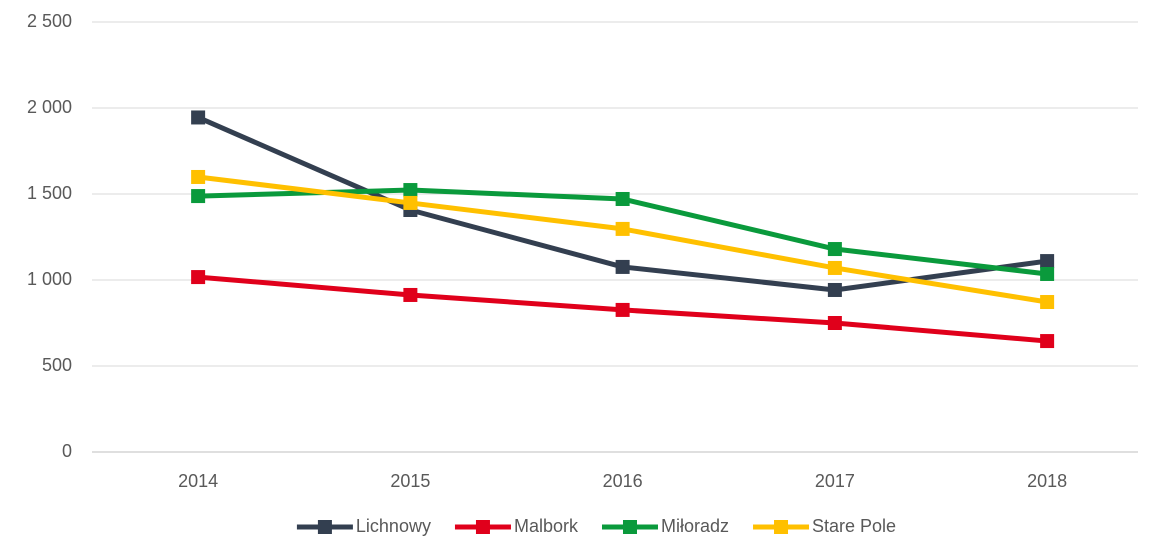 This screenshot has width=1153, height=542. I want to click on y-tick-label: 2 500, so click(49, 21).